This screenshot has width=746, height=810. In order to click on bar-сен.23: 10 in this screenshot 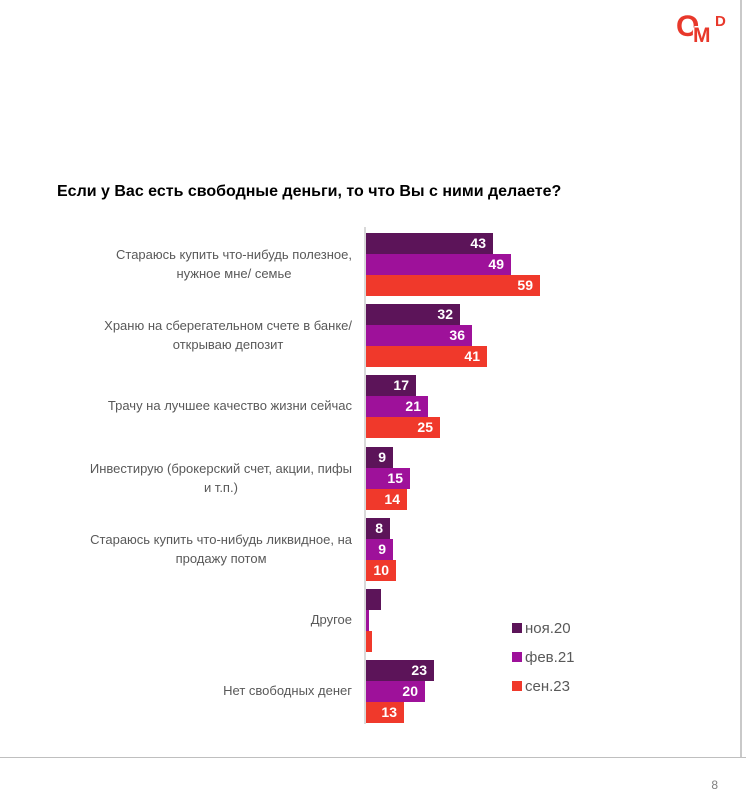, I will do `click(381, 570)`.